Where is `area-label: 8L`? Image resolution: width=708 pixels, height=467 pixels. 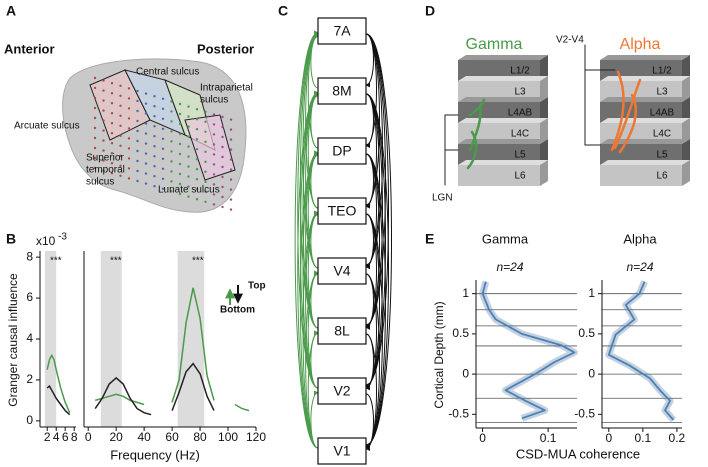 area-label: 8L is located at coordinates (342, 331).